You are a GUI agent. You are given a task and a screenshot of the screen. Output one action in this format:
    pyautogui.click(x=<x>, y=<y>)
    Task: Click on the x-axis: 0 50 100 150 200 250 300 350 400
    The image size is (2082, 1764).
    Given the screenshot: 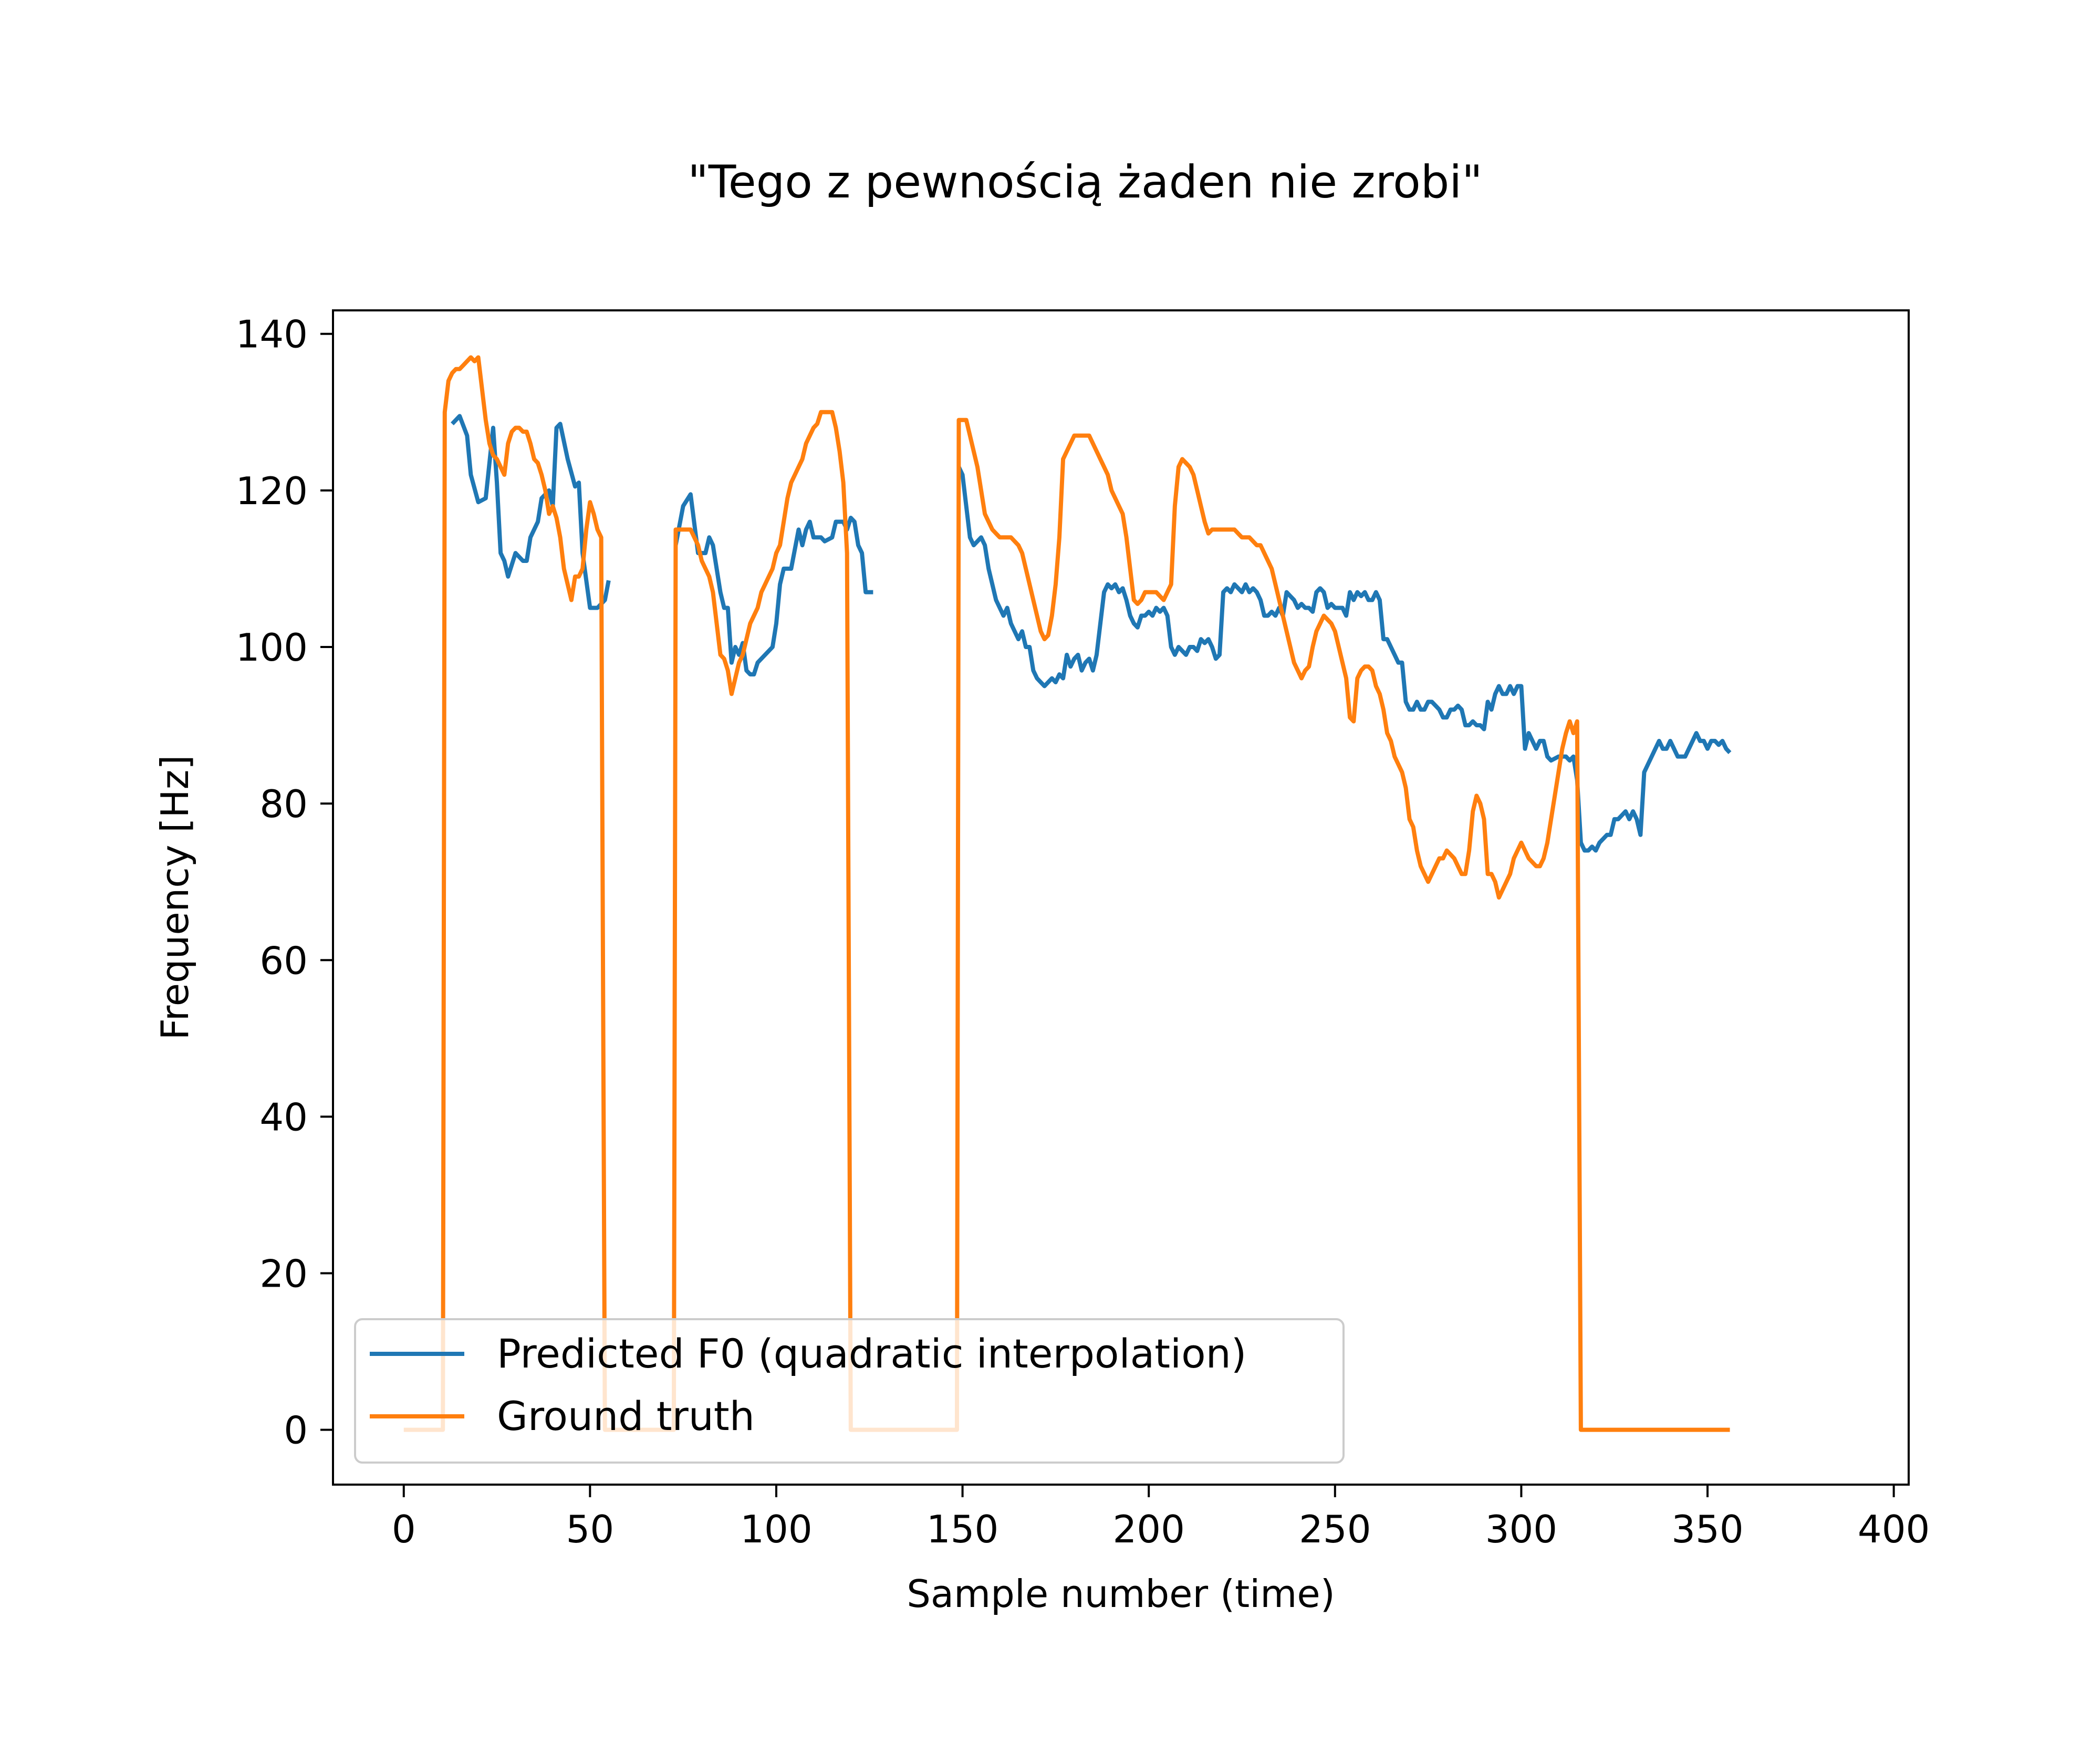 What is the action you would take?
    pyautogui.click(x=1161, y=1518)
    